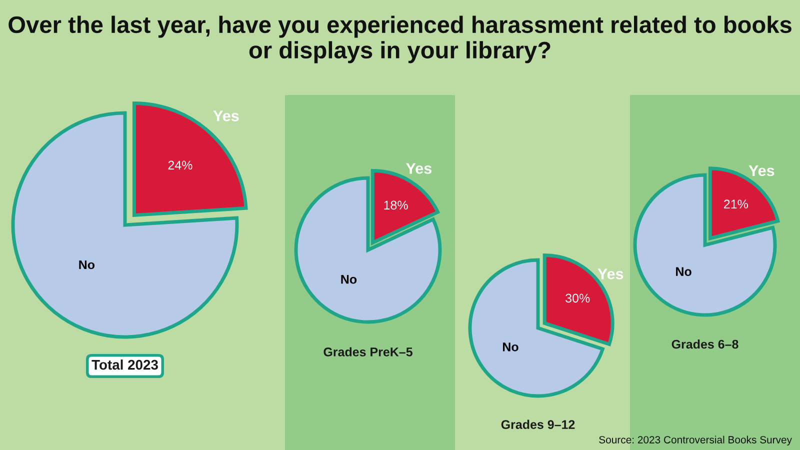 This screenshot has width=800, height=450. Describe the element at coordinates (538, 424) in the screenshot. I see `text: Grades 9–12` at that location.